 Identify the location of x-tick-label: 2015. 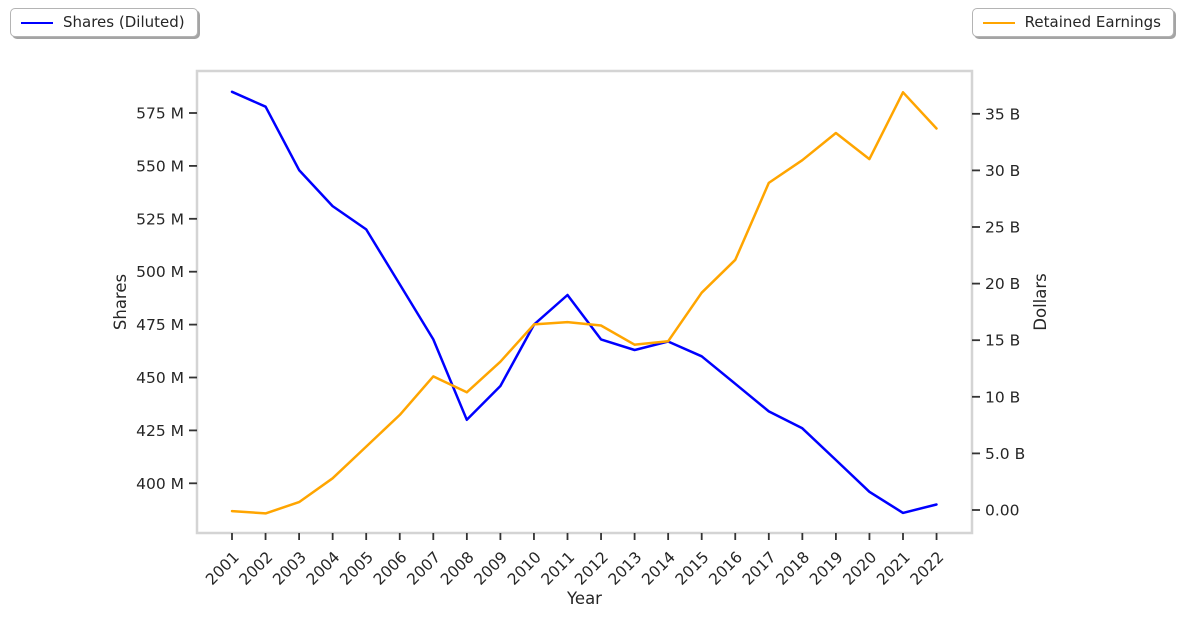
(692, 568).